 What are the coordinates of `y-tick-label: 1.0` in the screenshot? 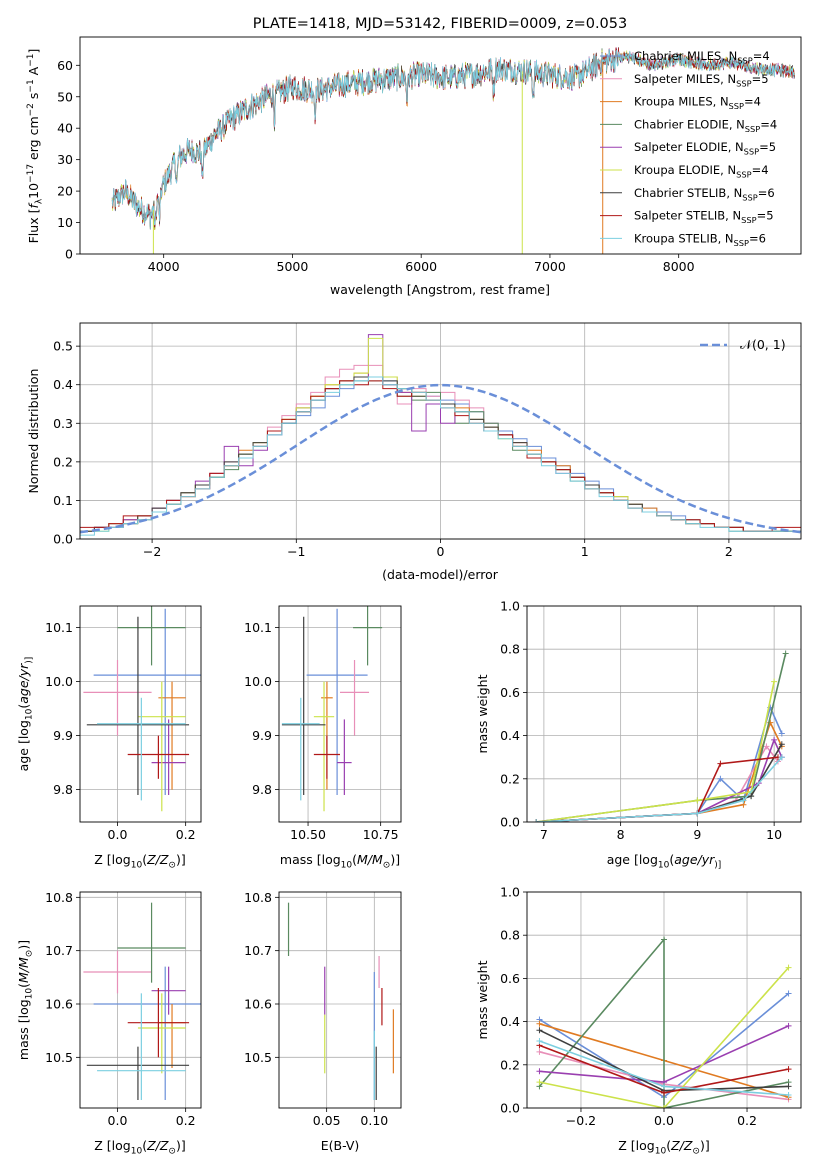 It's located at (510, 892).